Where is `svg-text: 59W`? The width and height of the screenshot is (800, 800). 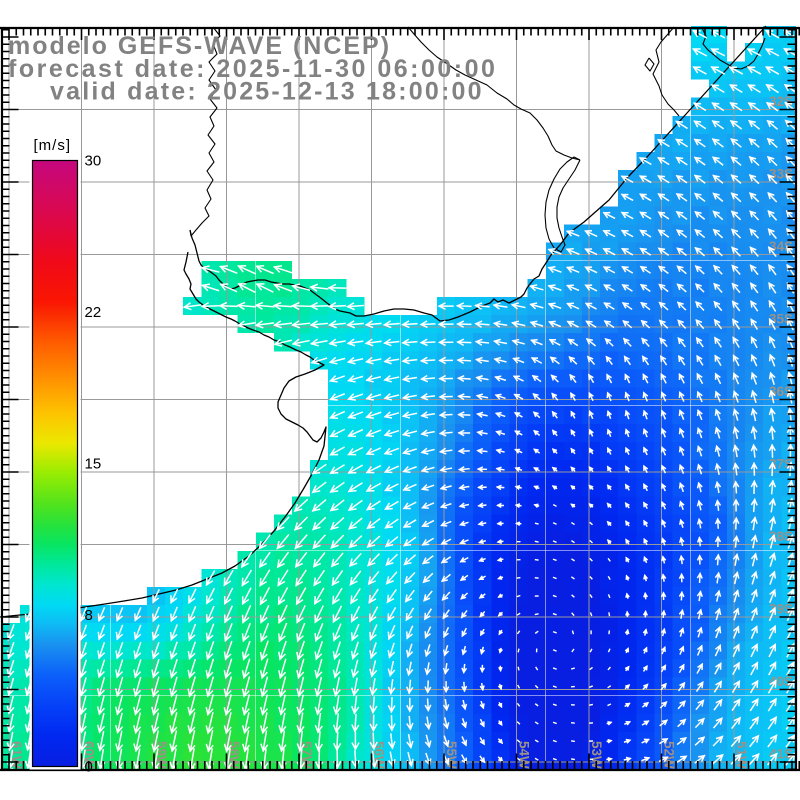 svg-text: 59W is located at coordinates (161, 755).